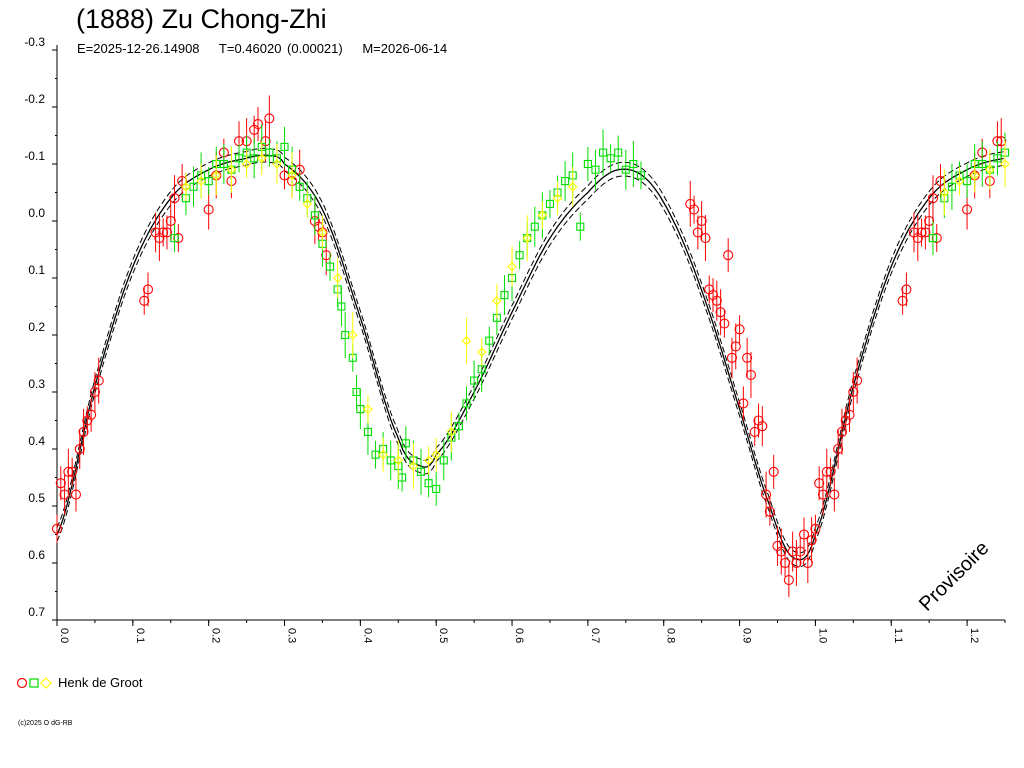 Image resolution: width=1024 pixels, height=768 pixels. What do you see at coordinates (201, 19) in the screenshot?
I see `chart-title: (1888) Zu Chong-Zhi` at bounding box center [201, 19].